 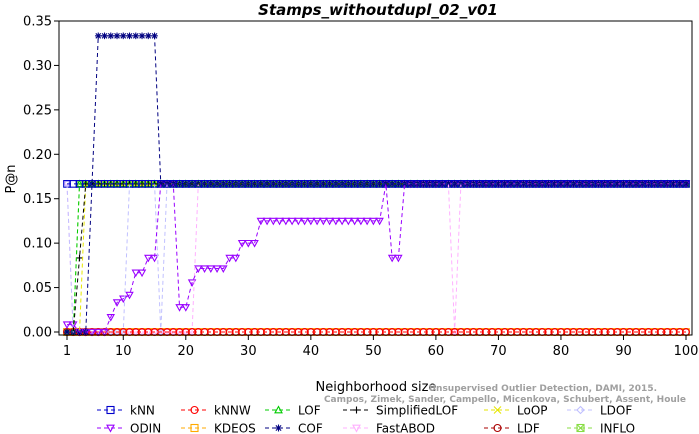 What do you see at coordinates (37, 199) in the screenshot?
I see `y-tick-label: 0.15` at bounding box center [37, 199].